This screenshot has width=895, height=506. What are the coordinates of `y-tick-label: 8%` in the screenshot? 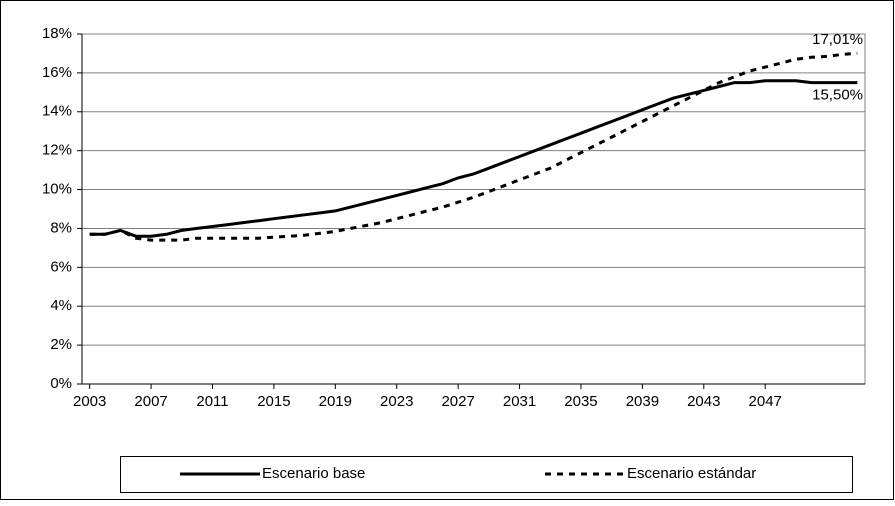 It's located at (61, 227).